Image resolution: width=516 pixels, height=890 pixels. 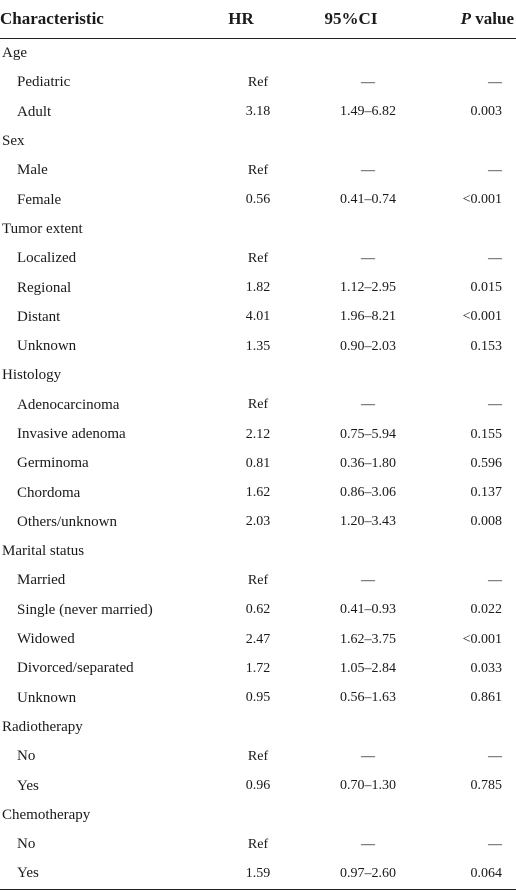 I want to click on row-hr: 0.62, so click(x=258, y=610).